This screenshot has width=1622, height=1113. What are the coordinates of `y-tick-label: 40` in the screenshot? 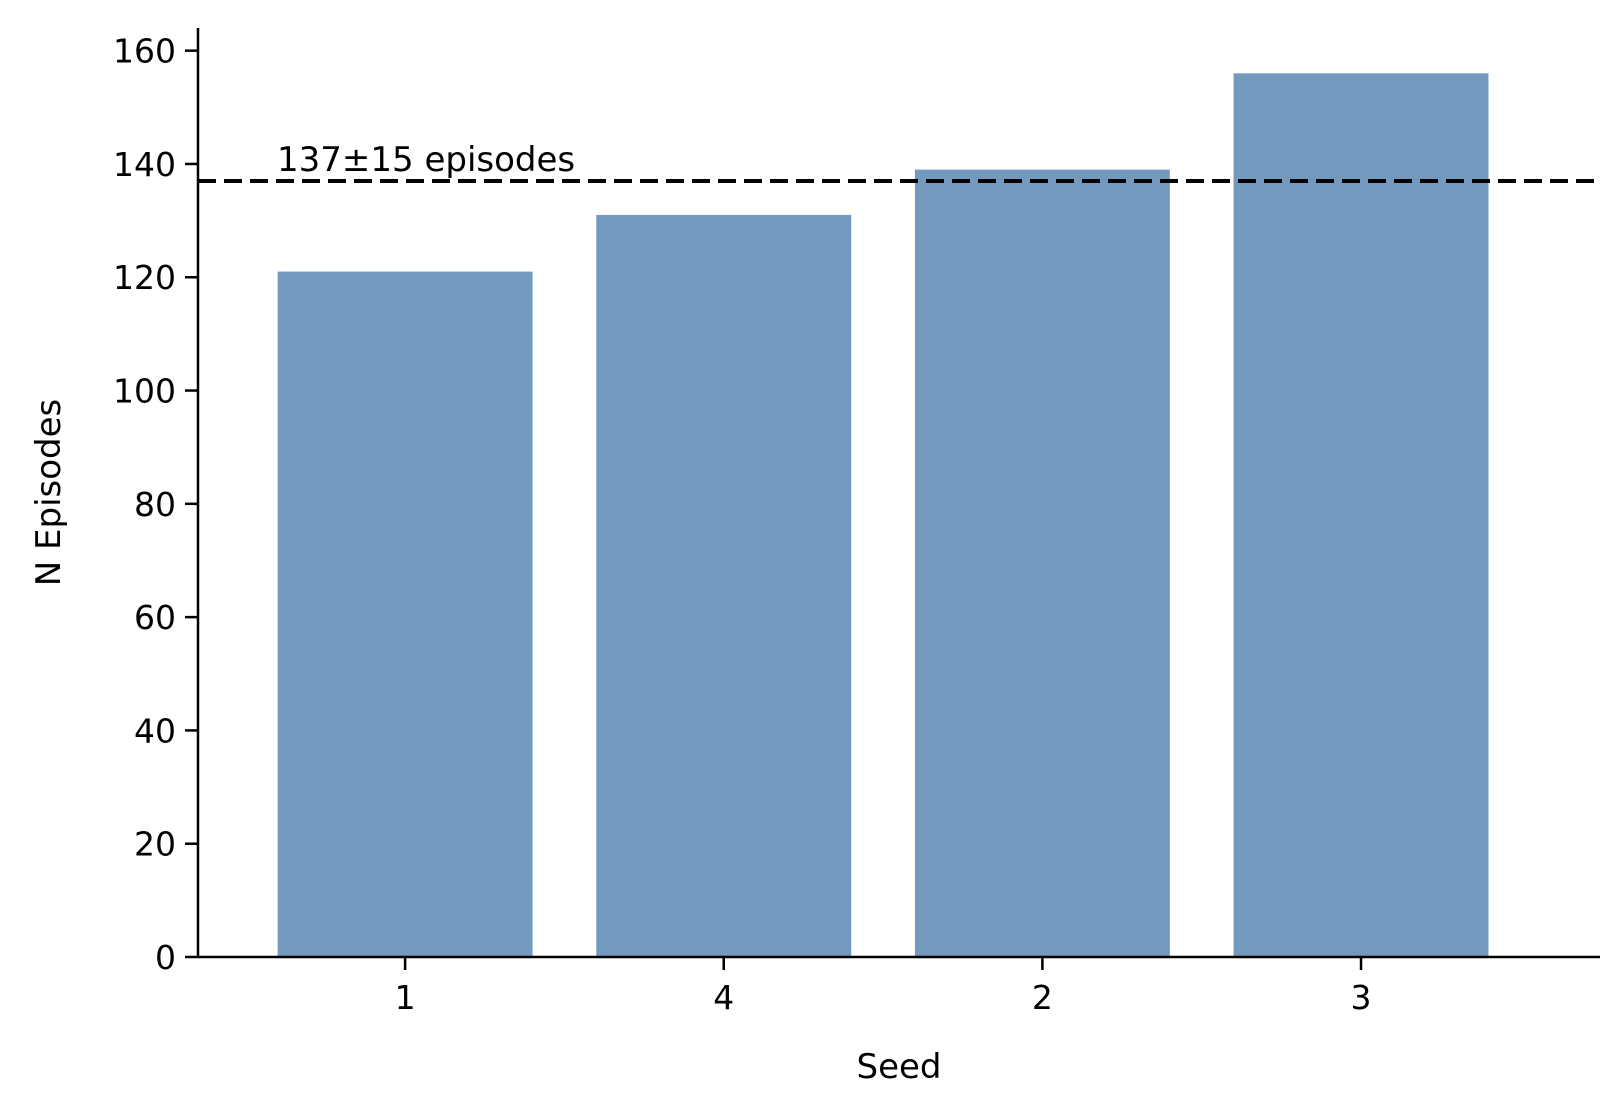 It's located at (155, 730).